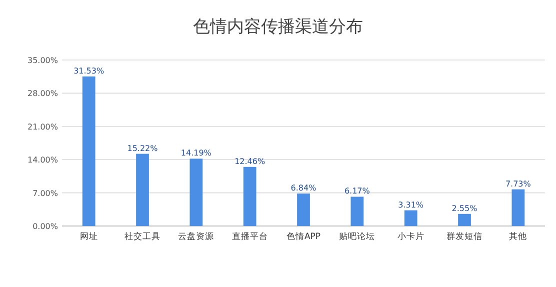 This screenshot has width=556, height=287. Describe the element at coordinates (196, 153) in the screenshot. I see `data-label: 14.19%` at that location.